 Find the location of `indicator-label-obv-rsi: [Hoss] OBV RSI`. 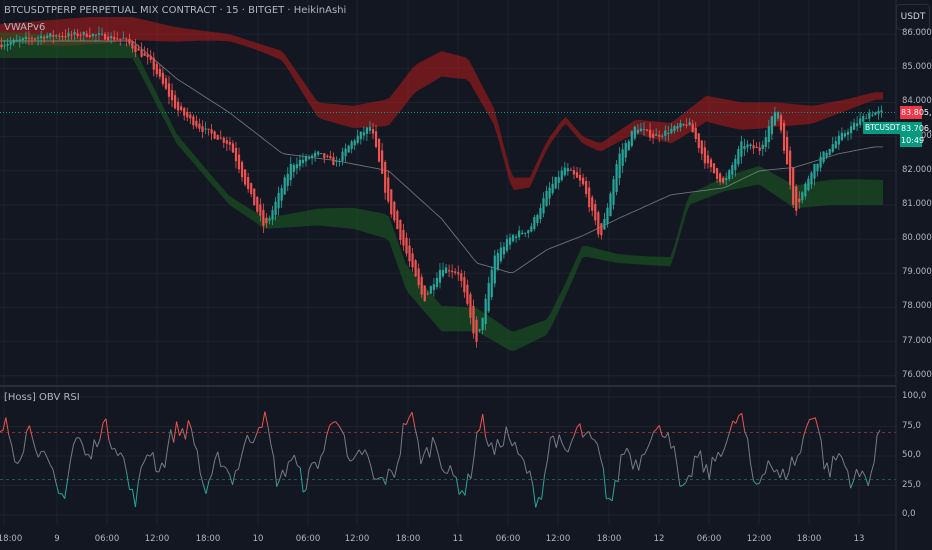

indicator-label-obv-rsi: [Hoss] OBV RSI is located at coordinates (42, 397).